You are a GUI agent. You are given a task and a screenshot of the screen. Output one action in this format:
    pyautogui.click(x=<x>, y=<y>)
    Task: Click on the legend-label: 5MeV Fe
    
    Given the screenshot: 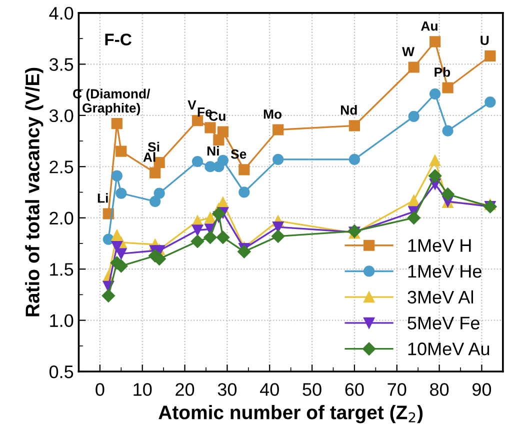 What is the action you would take?
    pyautogui.click(x=444, y=323)
    